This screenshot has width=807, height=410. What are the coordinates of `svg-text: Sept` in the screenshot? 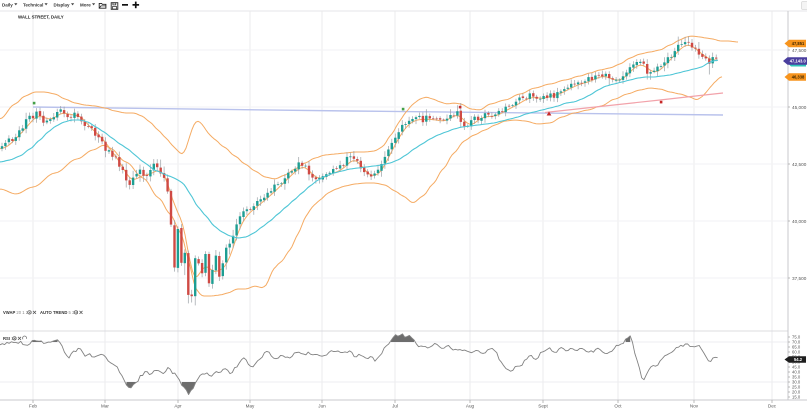 It's located at (543, 406).